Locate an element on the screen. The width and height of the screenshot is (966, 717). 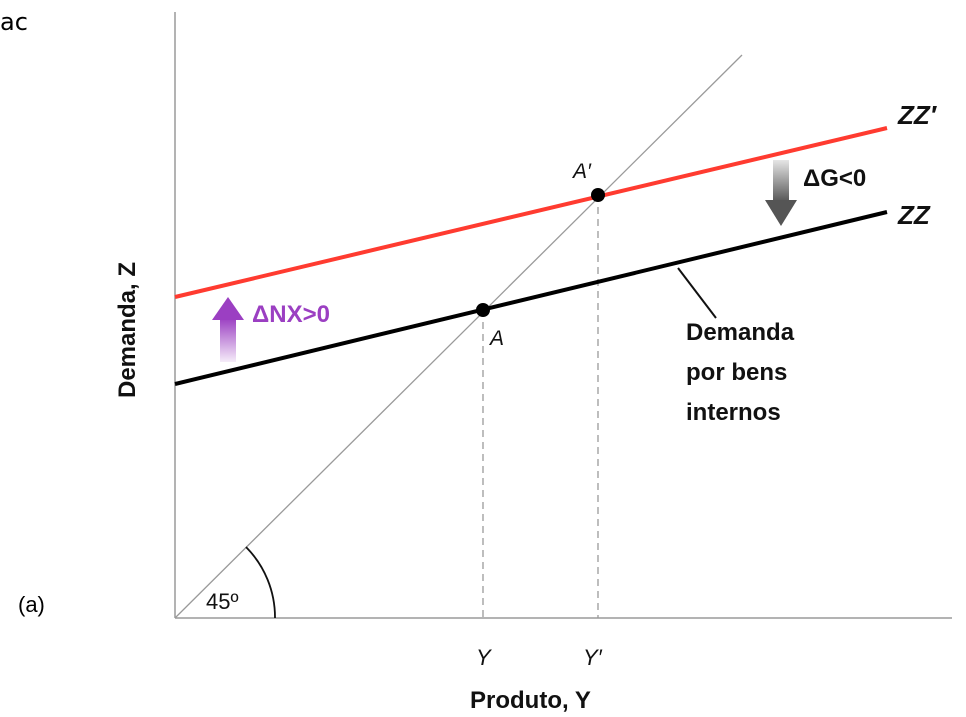
annotation-line-1: Demanda is located at coordinates (740, 332).